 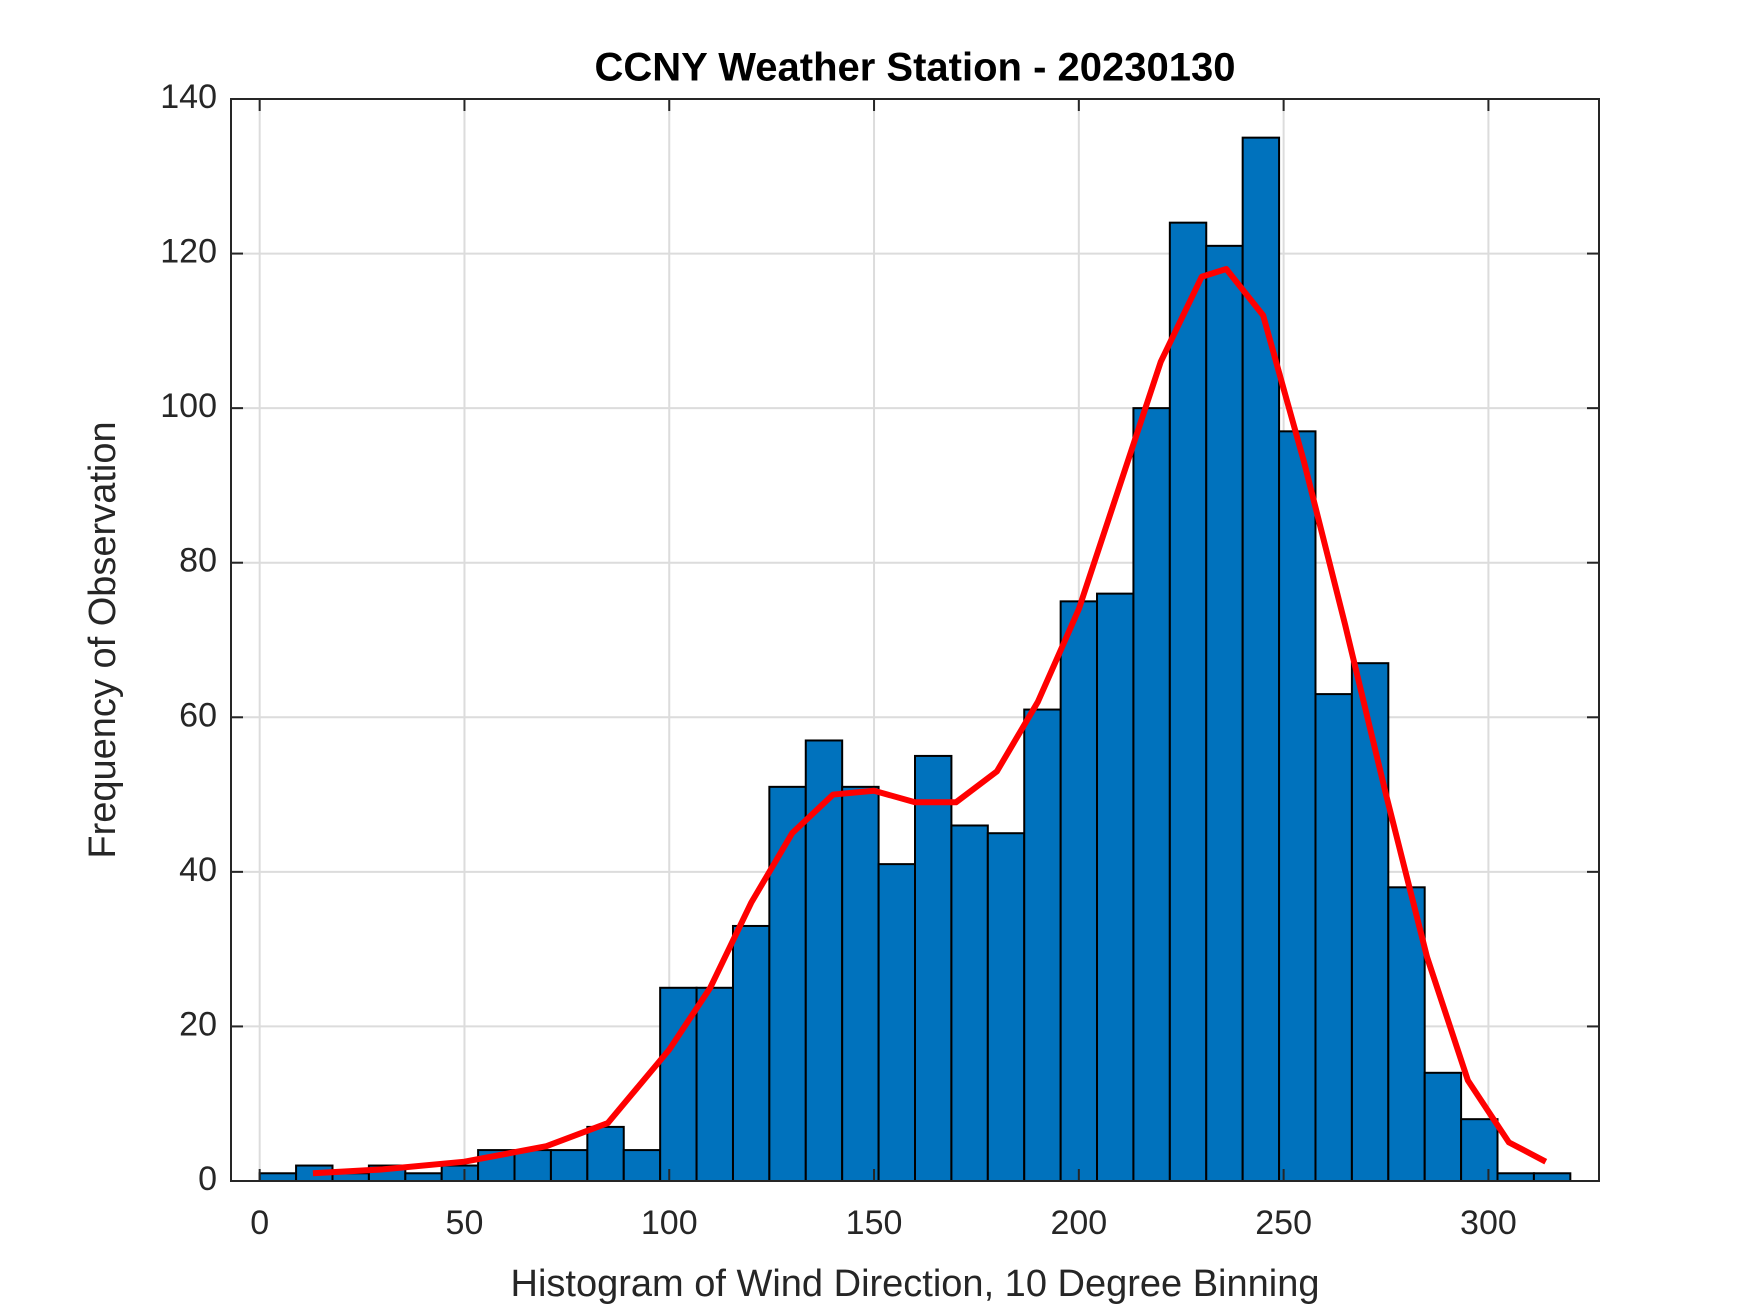 What do you see at coordinates (188, 252) in the screenshot?
I see `y-tick-label: 120` at bounding box center [188, 252].